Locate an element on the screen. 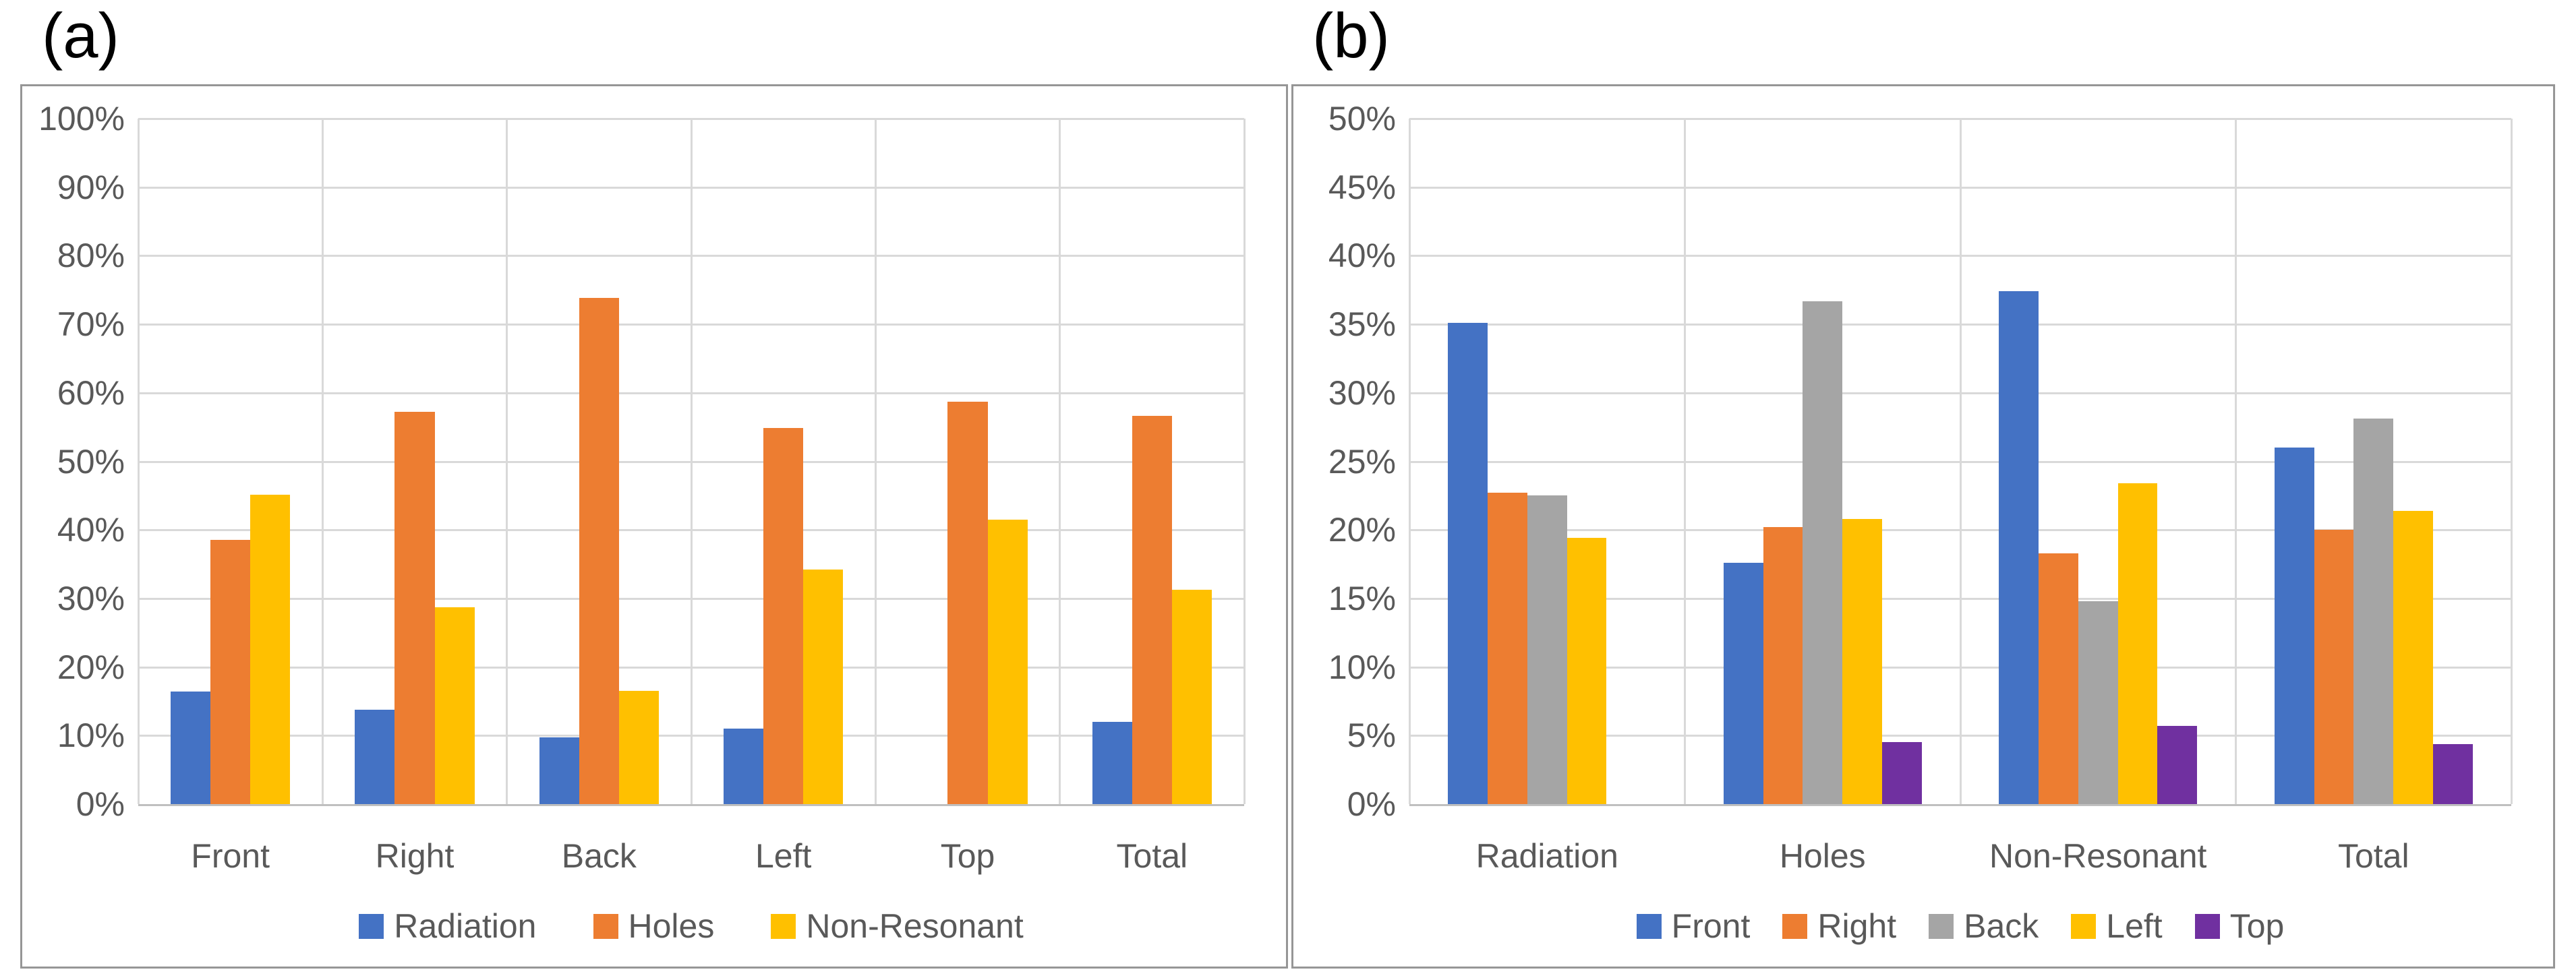 The width and height of the screenshot is (2576, 980). bar-front-non-resonant is located at coordinates (2019, 547).